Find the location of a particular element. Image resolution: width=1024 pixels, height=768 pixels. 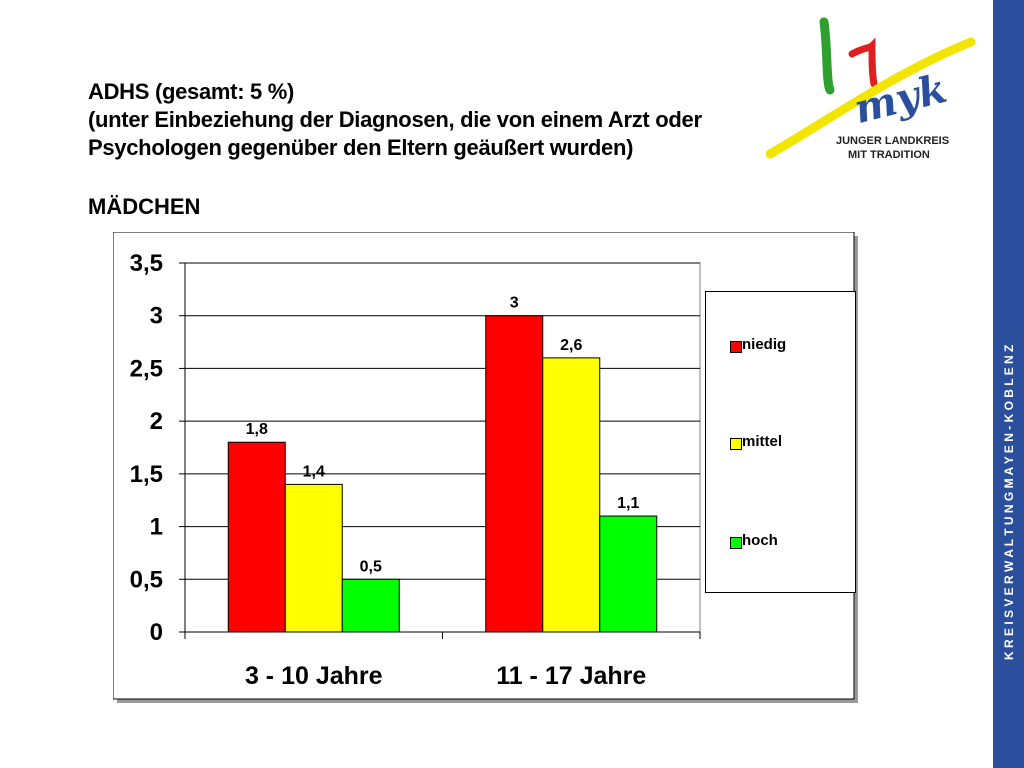

legend-item-hoch: hoch is located at coordinates (754, 540).